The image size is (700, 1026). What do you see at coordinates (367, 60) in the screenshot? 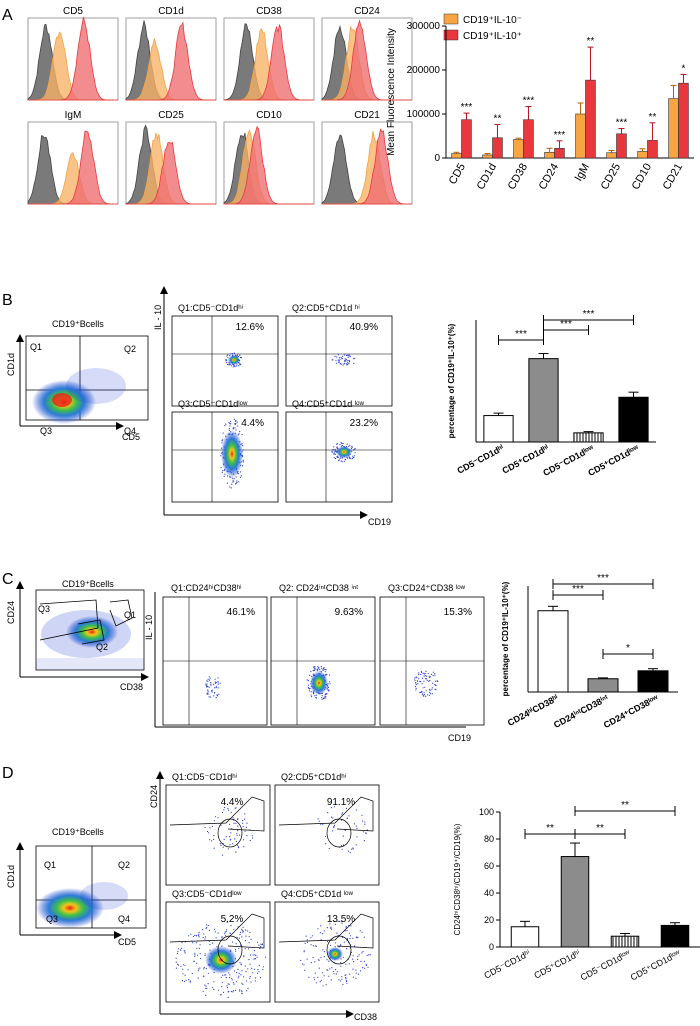
I see `histogram-peak` at bounding box center [367, 60].